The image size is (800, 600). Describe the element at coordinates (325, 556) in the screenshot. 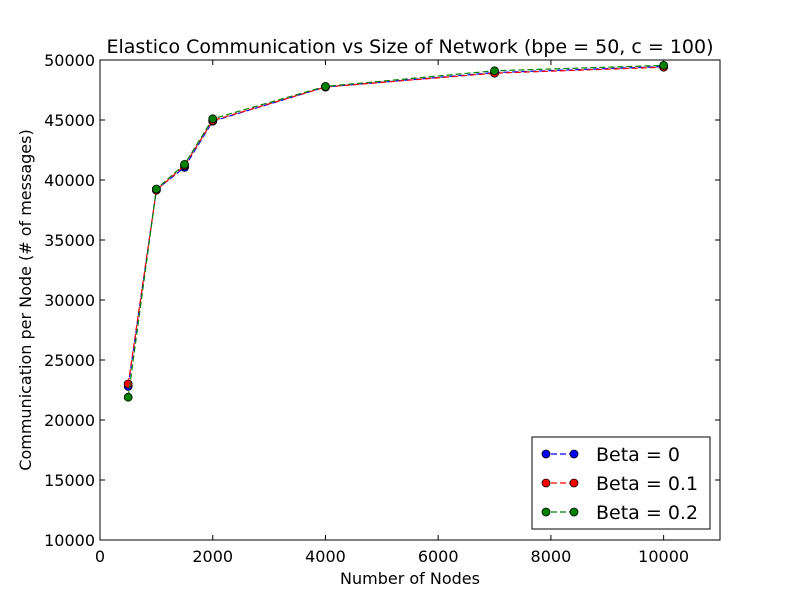

I see `x-tick-label: 4000` at that location.